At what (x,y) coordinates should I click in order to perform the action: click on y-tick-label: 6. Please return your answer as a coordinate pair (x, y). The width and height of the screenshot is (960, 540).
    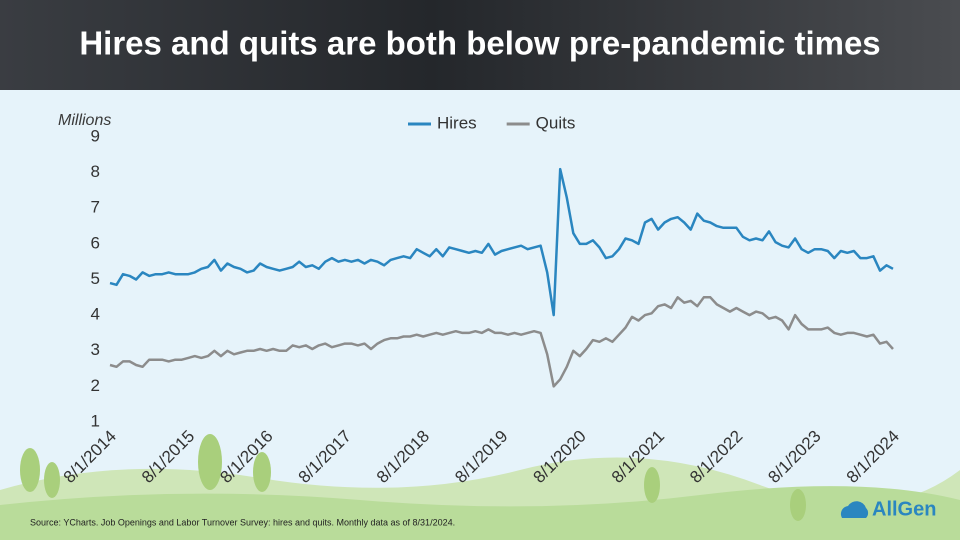
    Looking at the image, I should click on (95, 242).